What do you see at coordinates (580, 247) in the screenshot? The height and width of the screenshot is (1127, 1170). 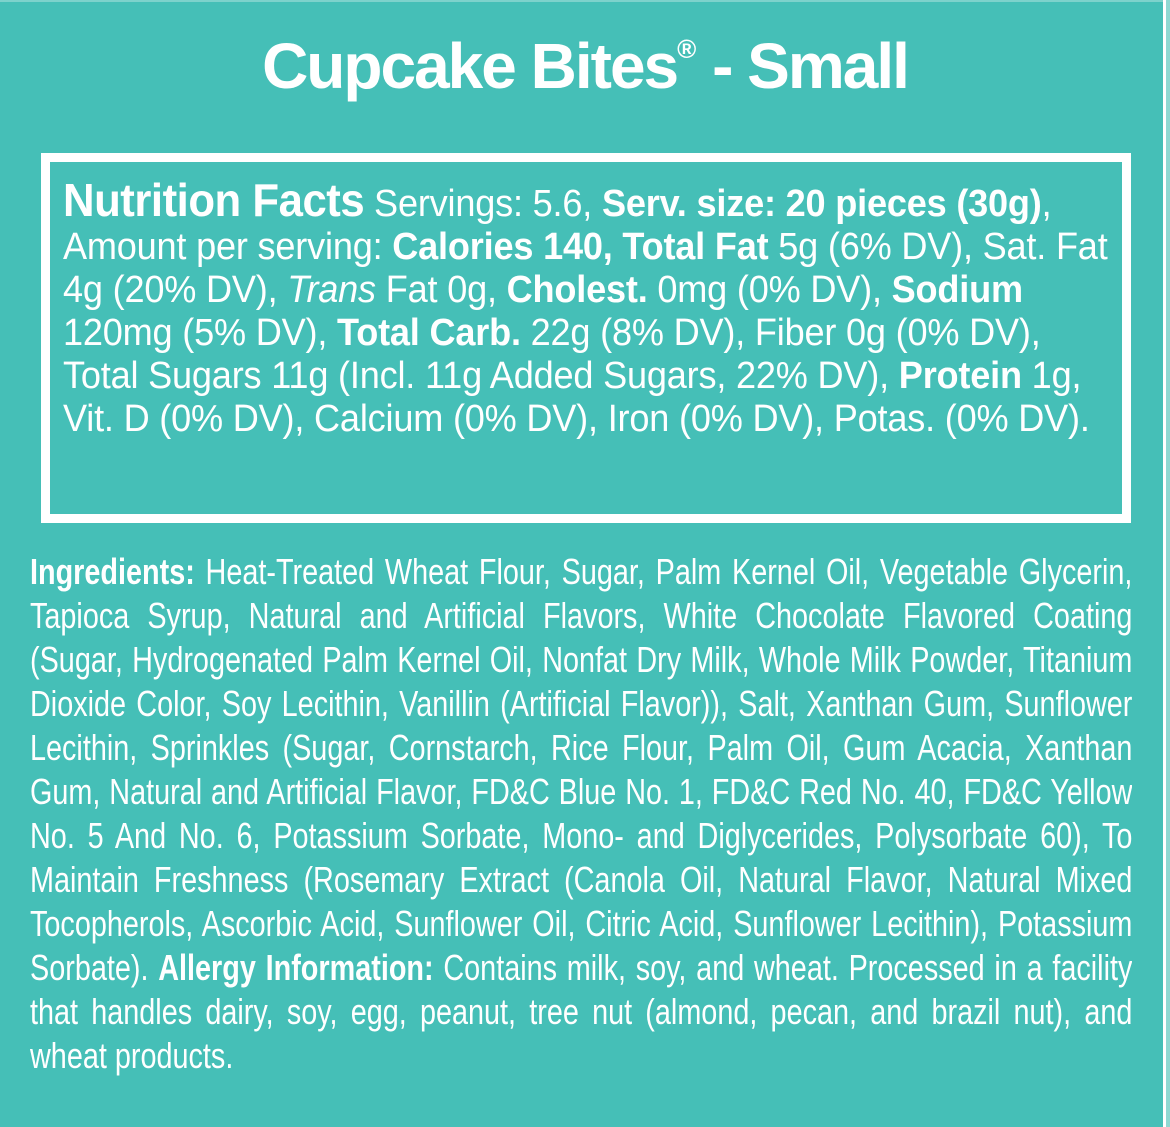 I see `text-run-bold: Calories 140, Total Fat` at bounding box center [580, 247].